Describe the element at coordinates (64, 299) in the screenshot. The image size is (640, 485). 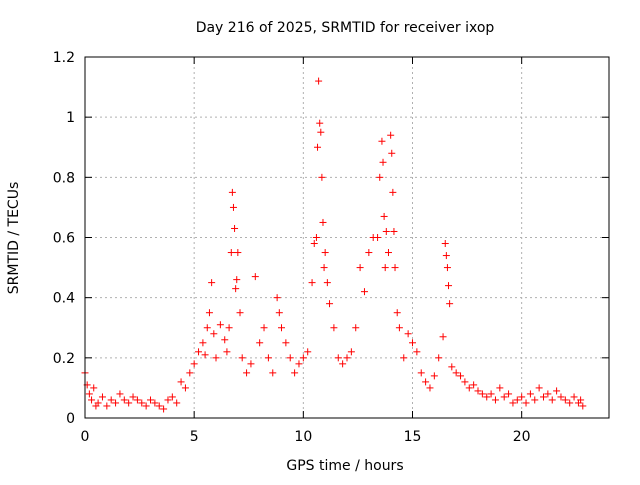
I see `y-tick-label: 0.4` at that location.